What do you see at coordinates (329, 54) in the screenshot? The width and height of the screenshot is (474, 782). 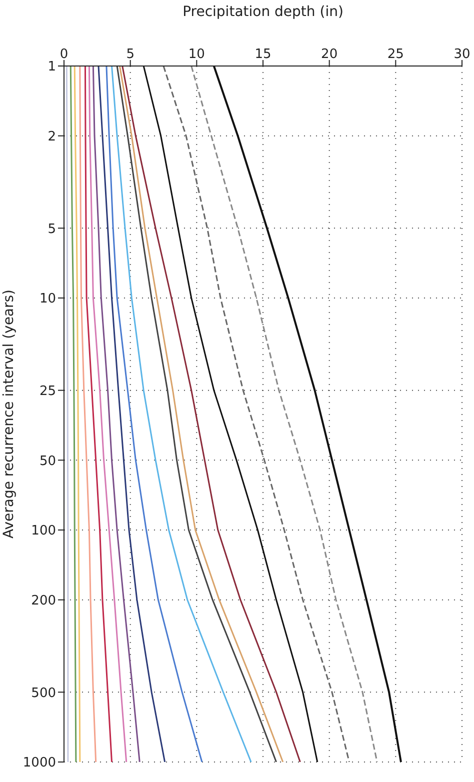 I see `x-tick-label: 20` at bounding box center [329, 54].